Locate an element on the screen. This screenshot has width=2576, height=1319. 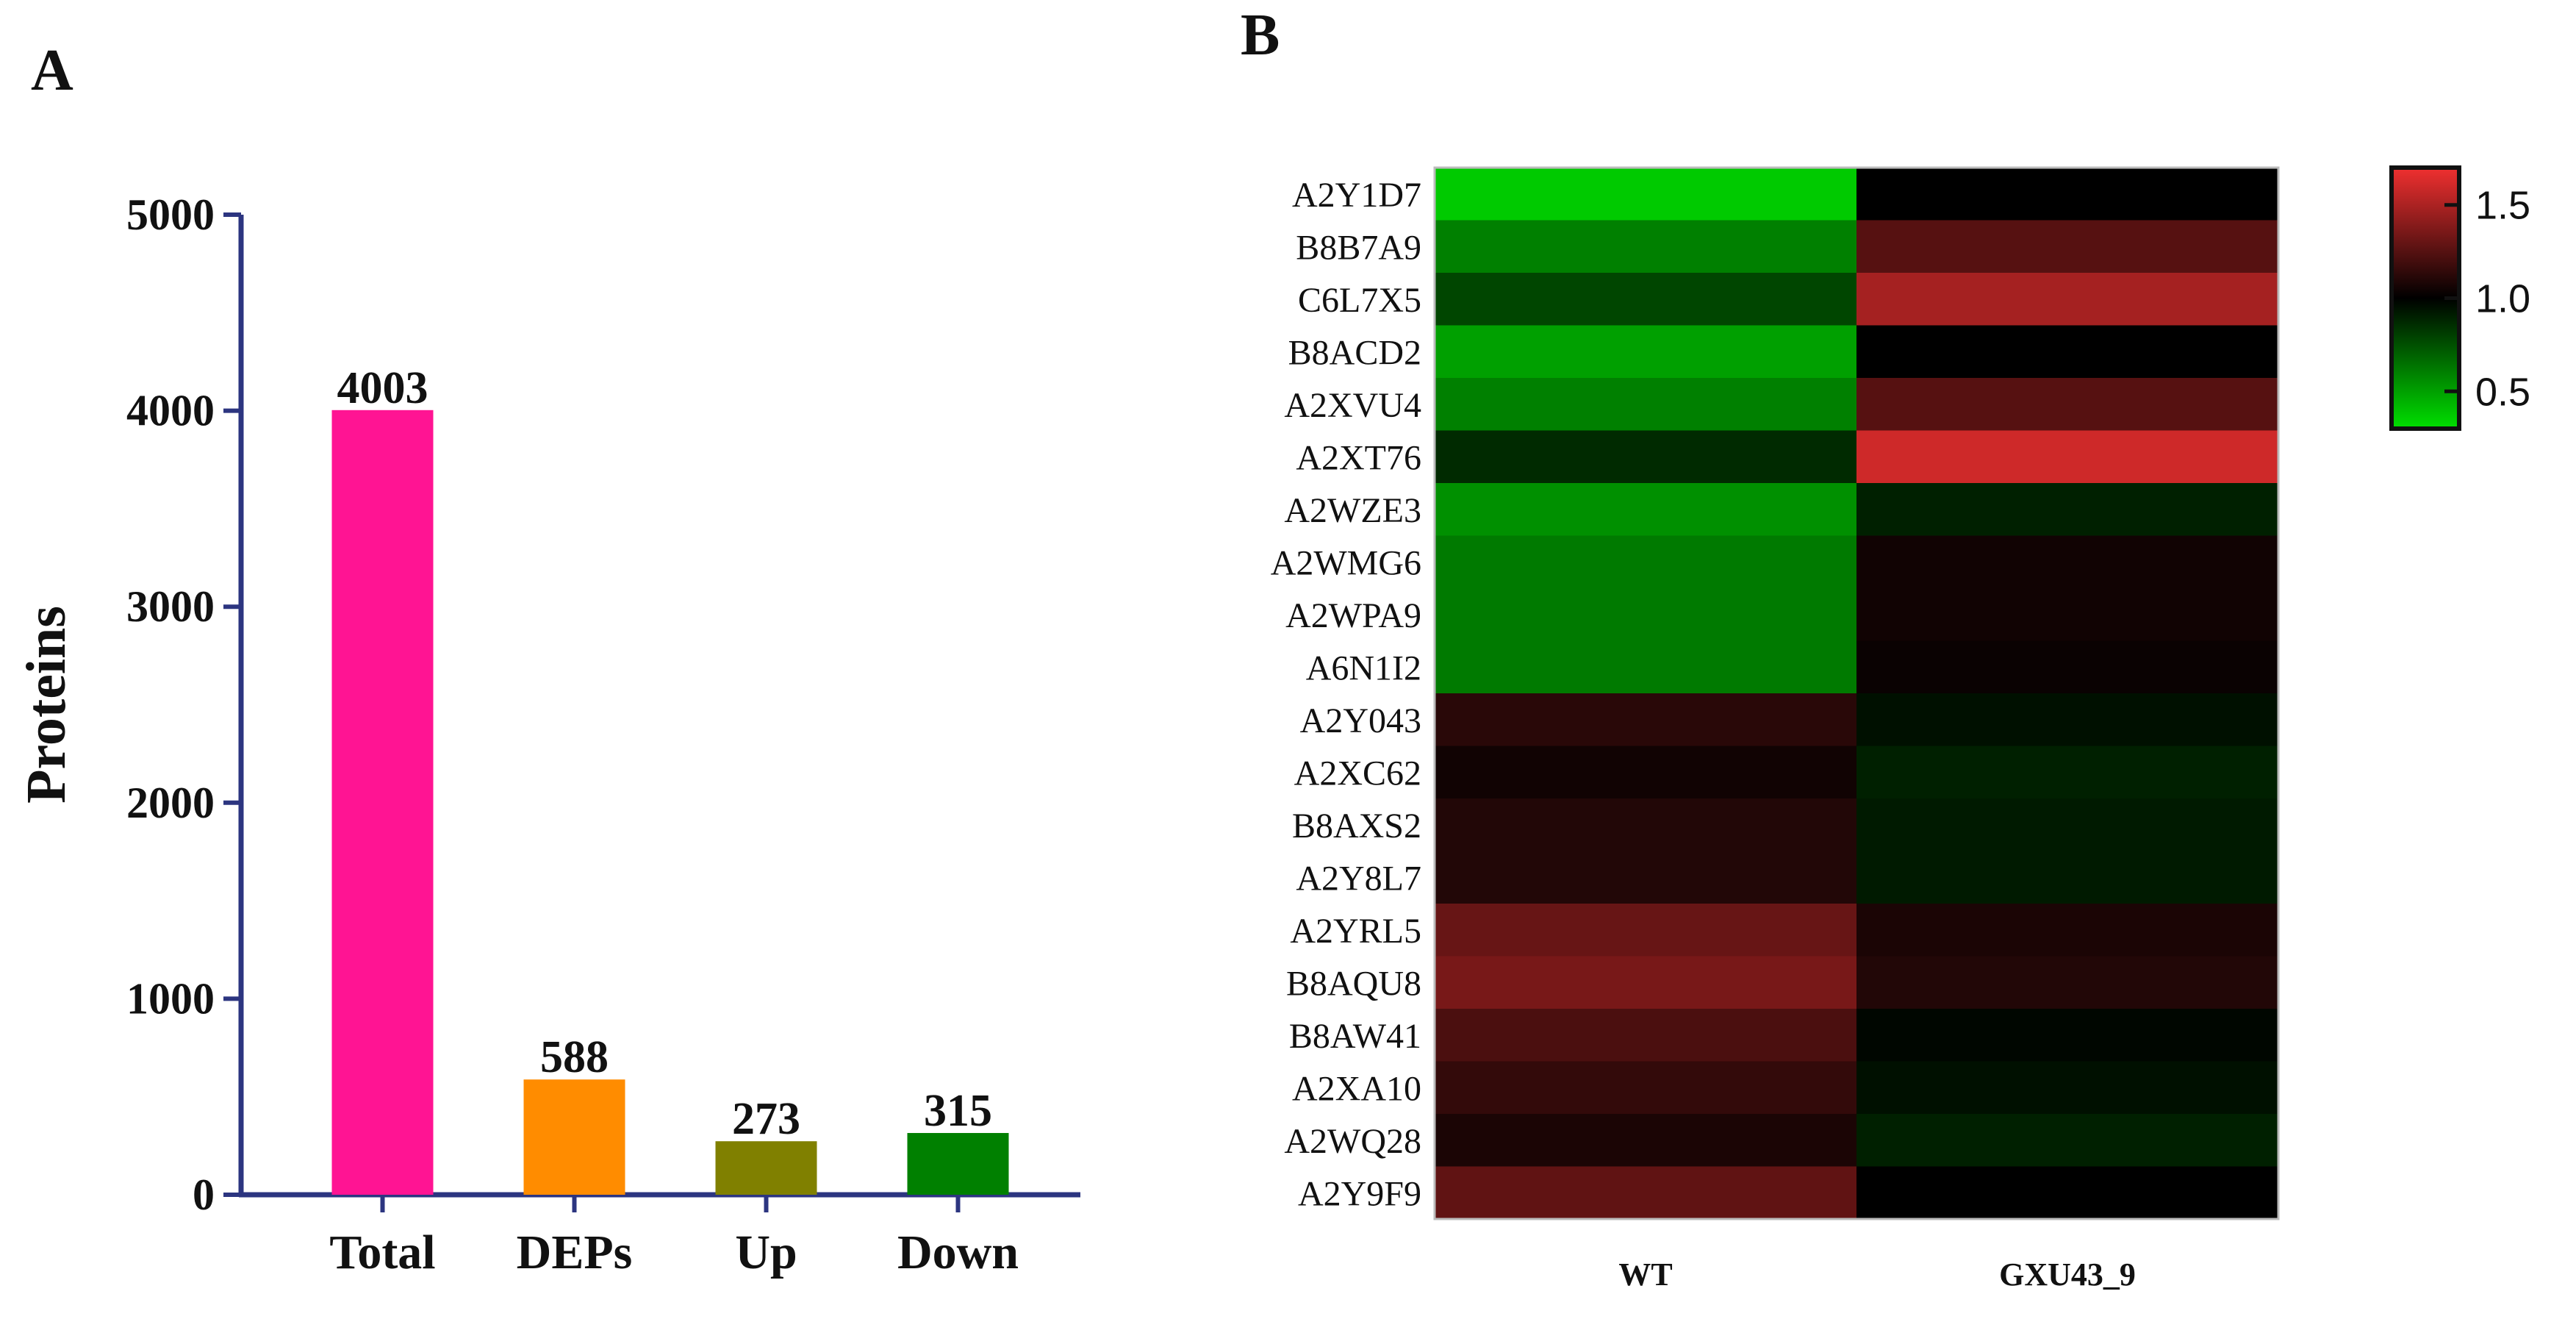
color-bar-tick-label: 1.5 is located at coordinates (2502, 206).